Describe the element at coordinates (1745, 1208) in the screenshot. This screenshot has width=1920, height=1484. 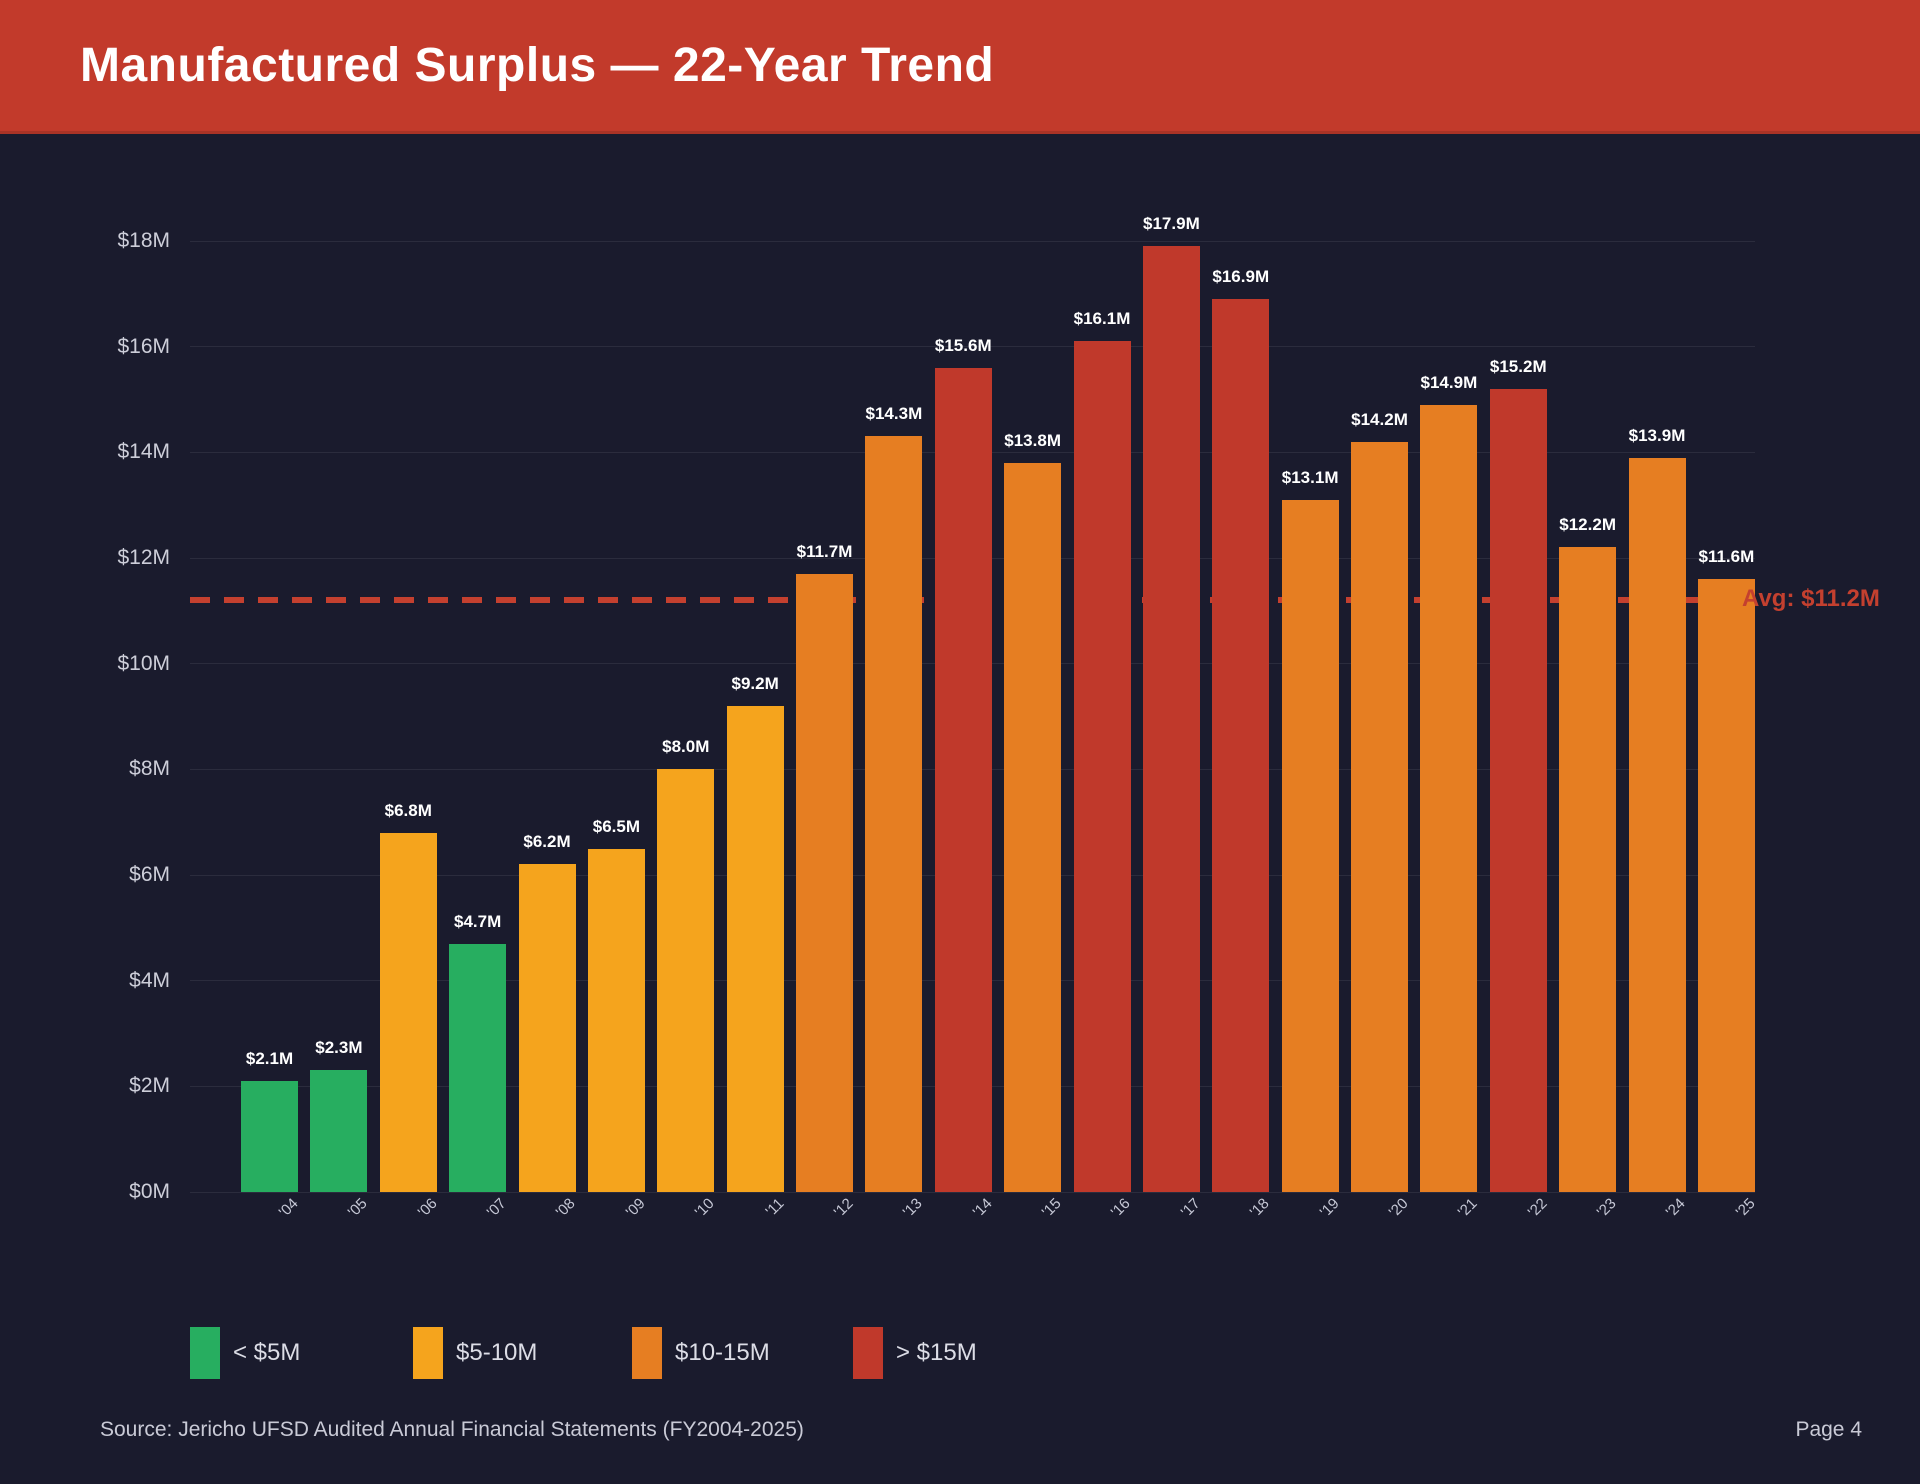
I see `x-tick-label: '25` at that location.